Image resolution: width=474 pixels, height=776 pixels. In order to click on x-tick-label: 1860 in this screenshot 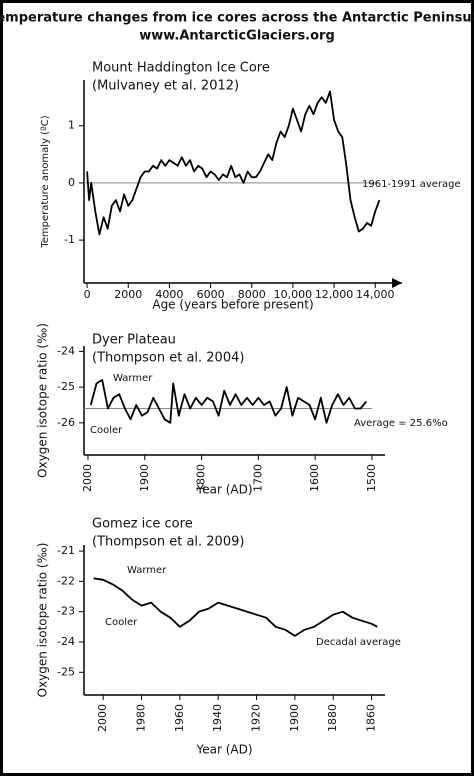, I will do `click(371, 718)`.